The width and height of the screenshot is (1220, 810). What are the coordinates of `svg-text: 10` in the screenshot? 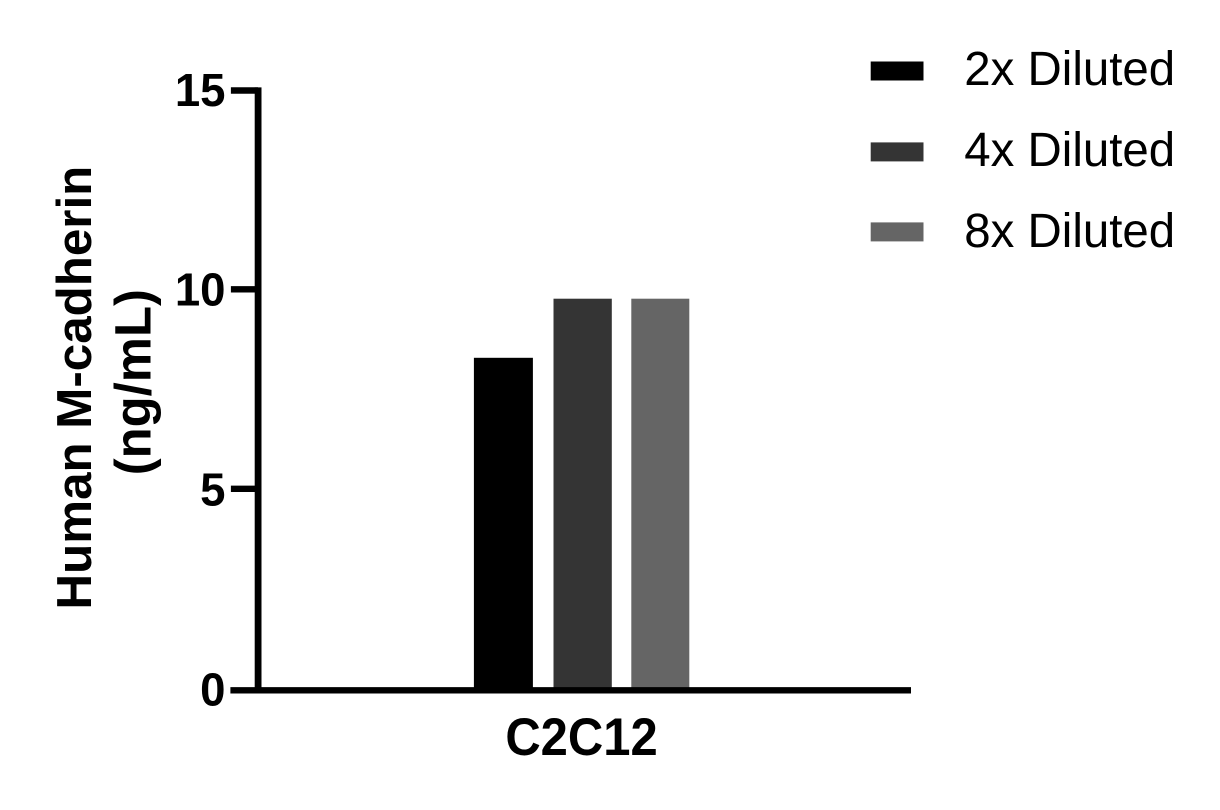 It's located at (200, 289).